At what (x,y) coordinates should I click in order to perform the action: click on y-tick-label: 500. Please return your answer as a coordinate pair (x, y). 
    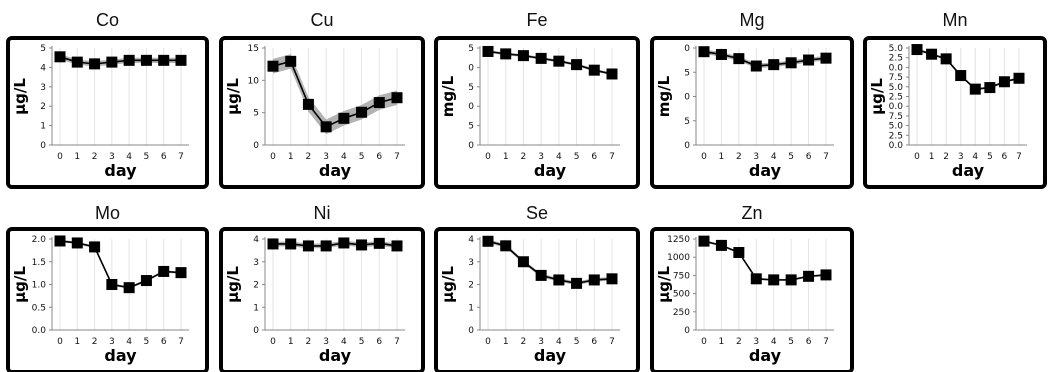
    Looking at the image, I should click on (681, 295).